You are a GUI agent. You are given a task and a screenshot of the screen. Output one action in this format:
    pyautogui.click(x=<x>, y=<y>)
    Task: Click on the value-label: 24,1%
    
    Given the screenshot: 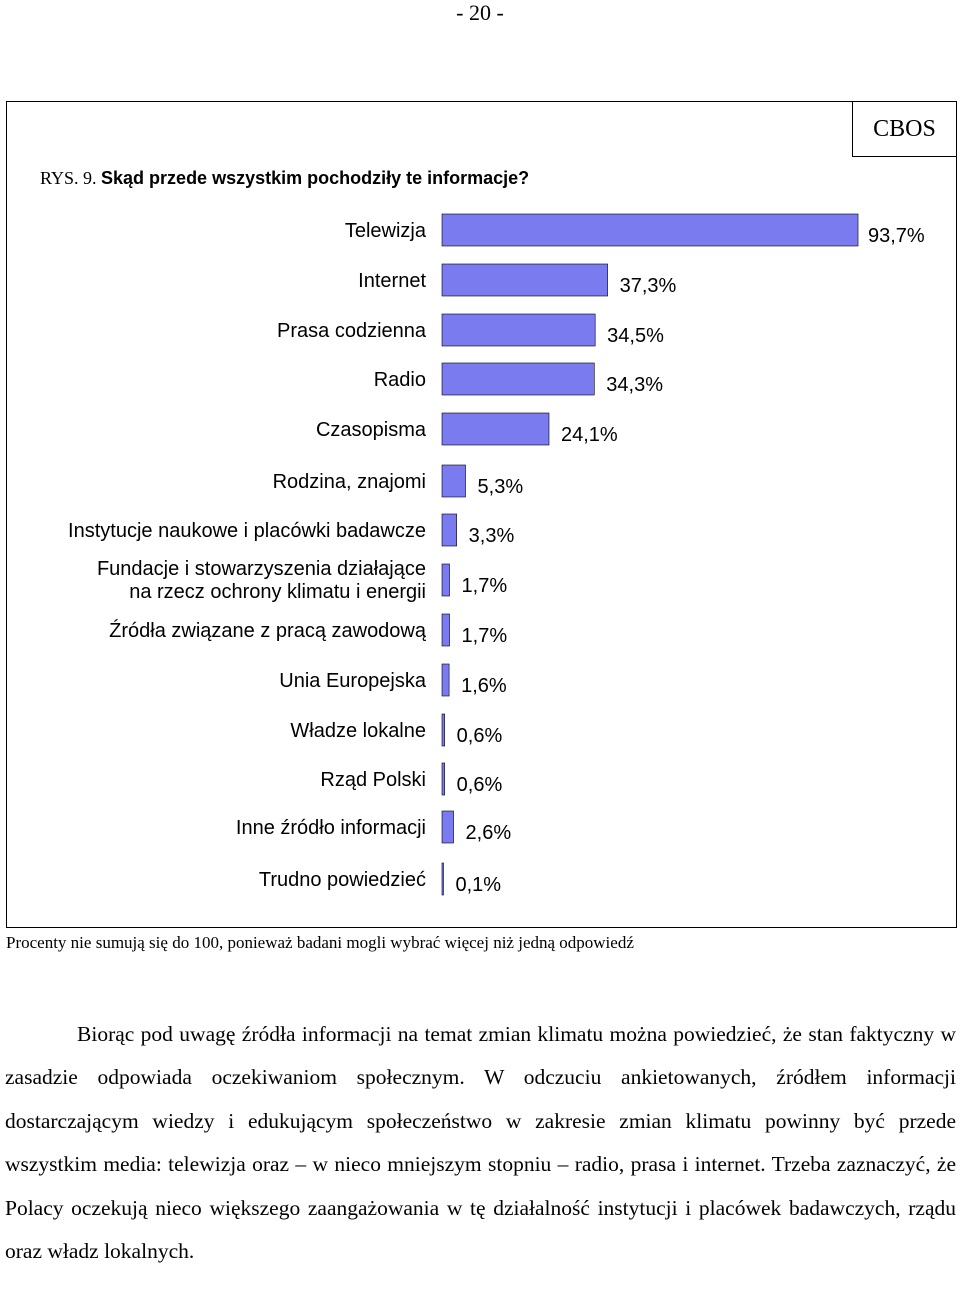 What is the action you would take?
    pyautogui.click(x=589, y=435)
    